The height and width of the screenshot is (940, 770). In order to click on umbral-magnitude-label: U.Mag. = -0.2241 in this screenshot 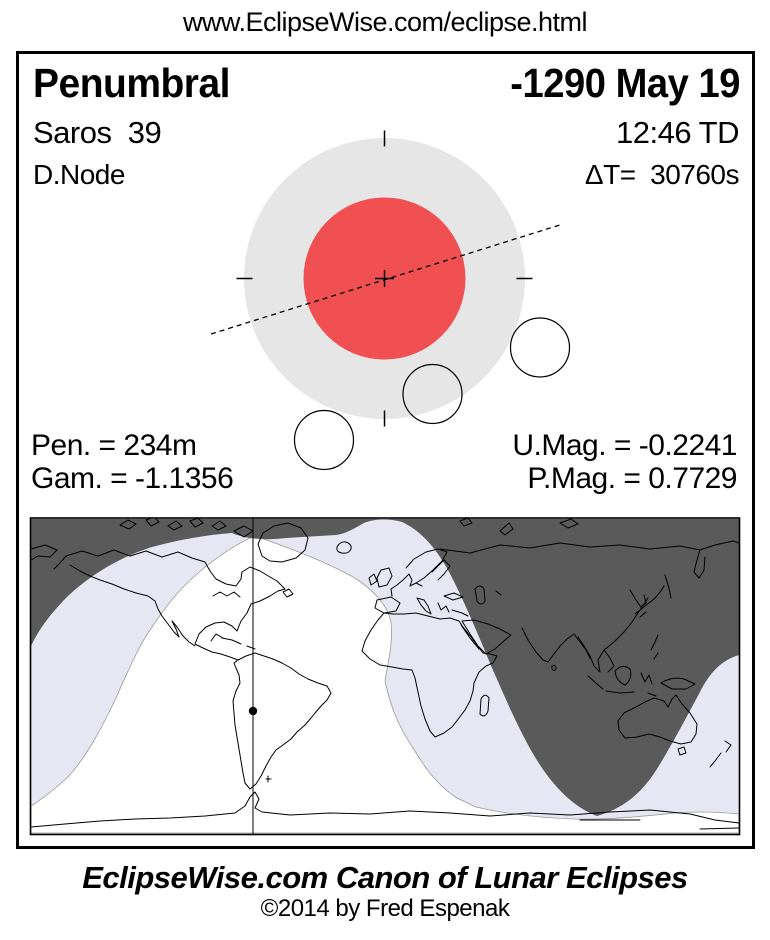, I will do `click(624, 445)`.